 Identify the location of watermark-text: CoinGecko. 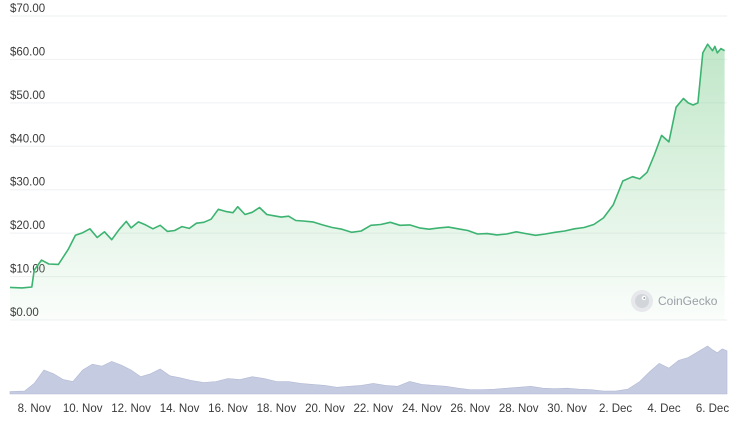
(688, 301).